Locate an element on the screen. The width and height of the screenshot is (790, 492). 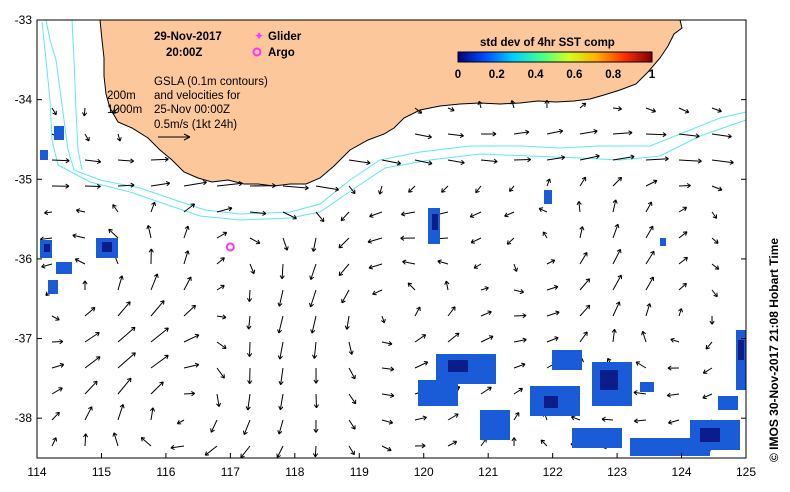
gsla-line-2: and velocities for is located at coordinates (197, 96).